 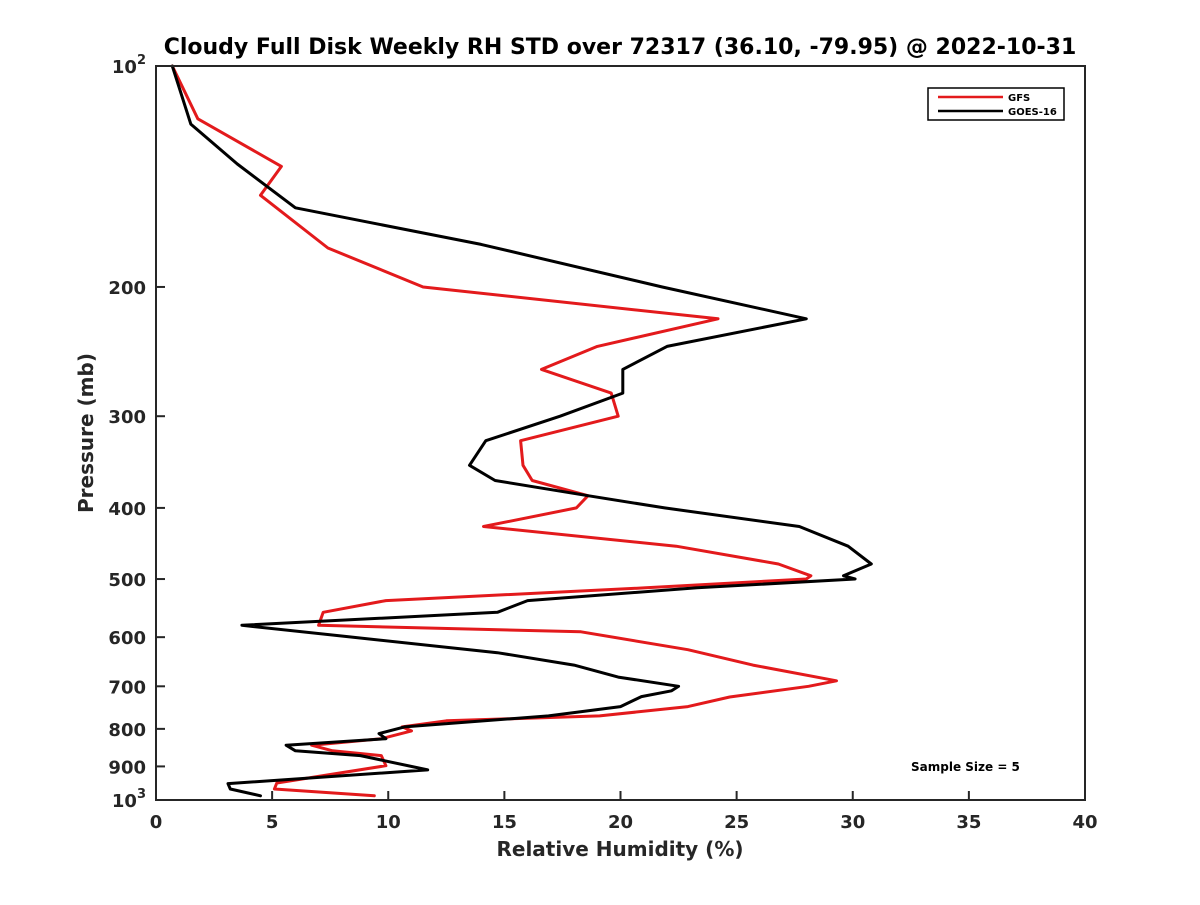 I want to click on y-tick-label: 10³, so click(x=129, y=799).